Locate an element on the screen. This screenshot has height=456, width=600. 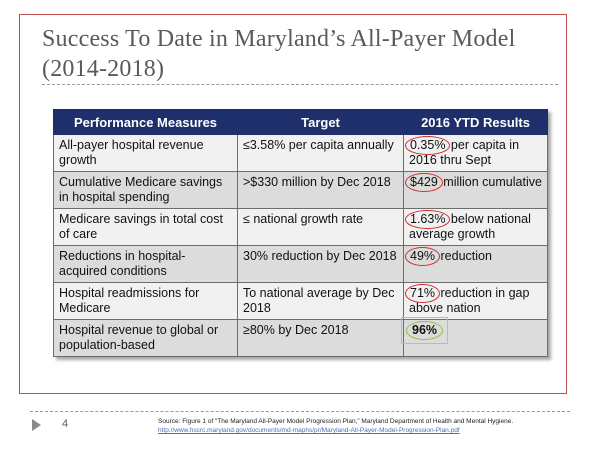
header-results: 2016 YTD Results is located at coordinates (475, 122).